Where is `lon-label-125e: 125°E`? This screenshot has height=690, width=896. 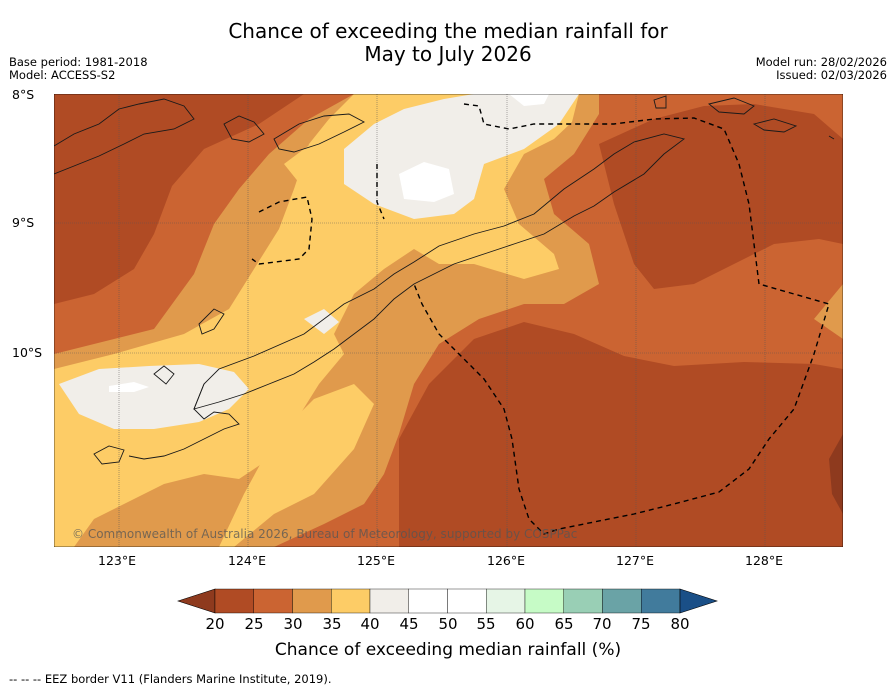
lon-label-125e: 125°E is located at coordinates (376, 560).